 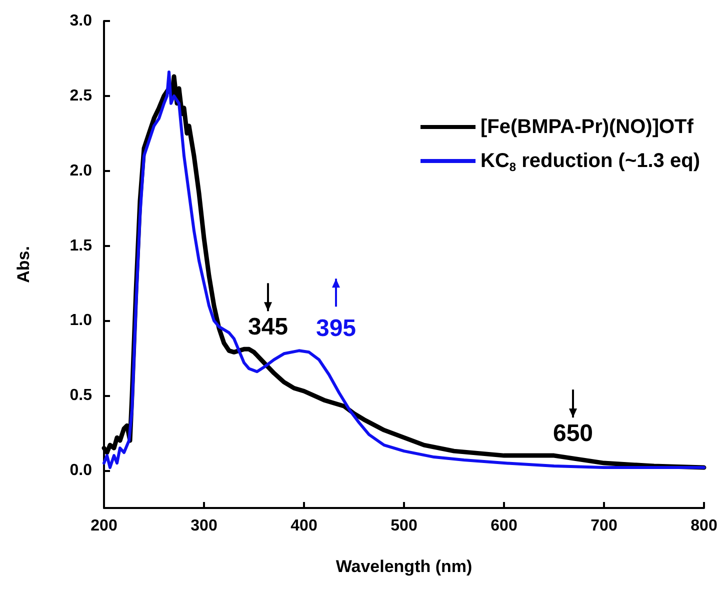 I want to click on x-tick-label: 500, so click(x=404, y=526).